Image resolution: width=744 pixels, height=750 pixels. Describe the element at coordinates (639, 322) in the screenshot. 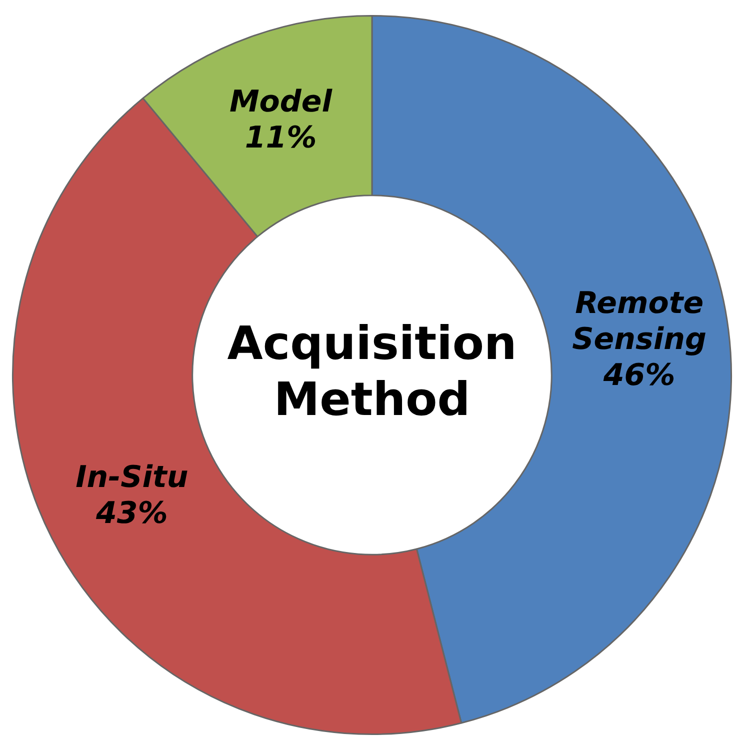

I see `slice-label: Remote Sensing` at that location.